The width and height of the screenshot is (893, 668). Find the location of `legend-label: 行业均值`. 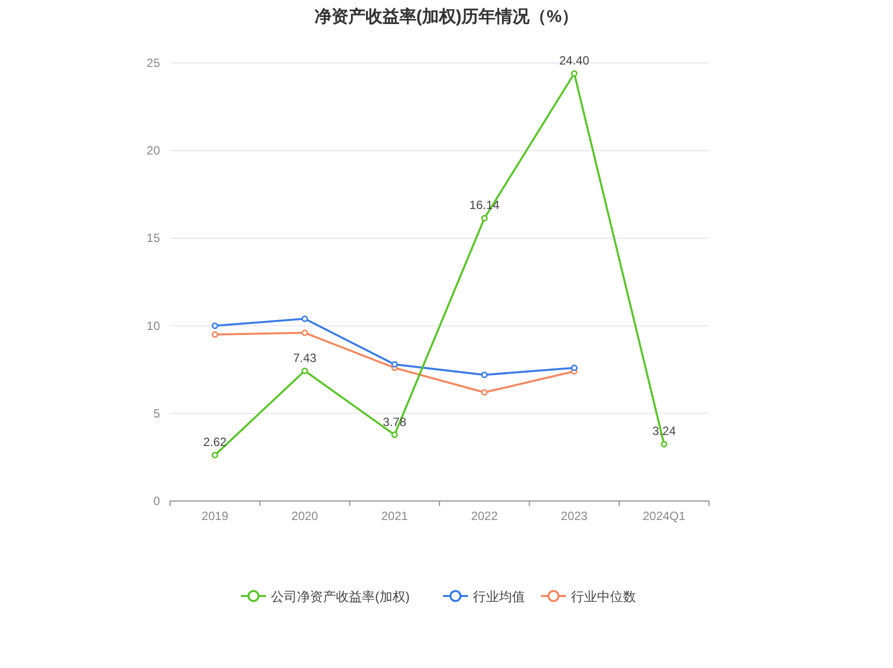

legend-label: 行业均值 is located at coordinates (499, 596).